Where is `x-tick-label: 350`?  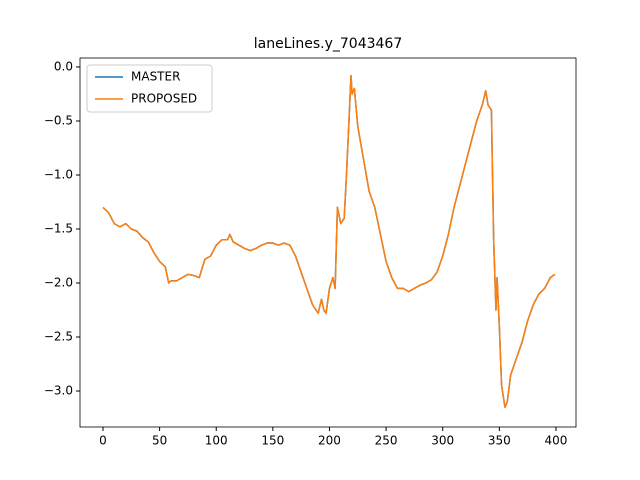 x-tick-label: 350 is located at coordinates (499, 441).